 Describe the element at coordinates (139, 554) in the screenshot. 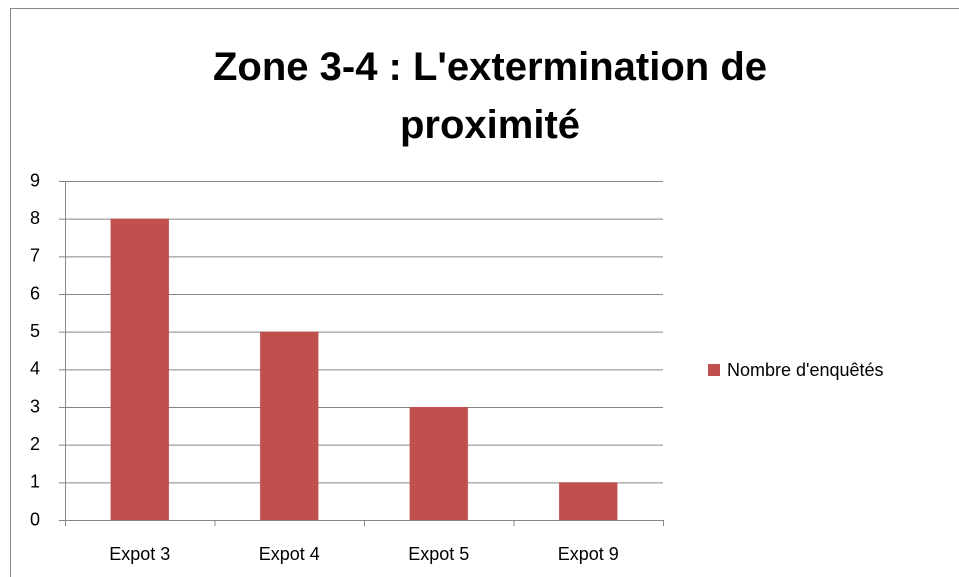

I see `x-tick-label: Expot 3` at that location.